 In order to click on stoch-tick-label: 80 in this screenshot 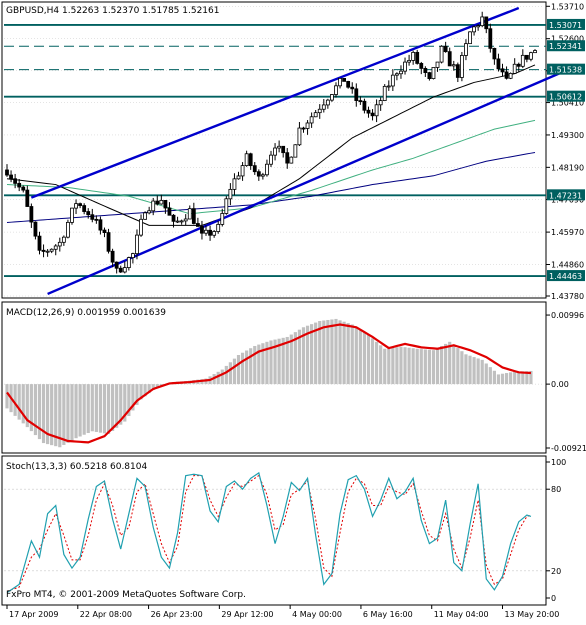, I will do `click(556, 489)`.